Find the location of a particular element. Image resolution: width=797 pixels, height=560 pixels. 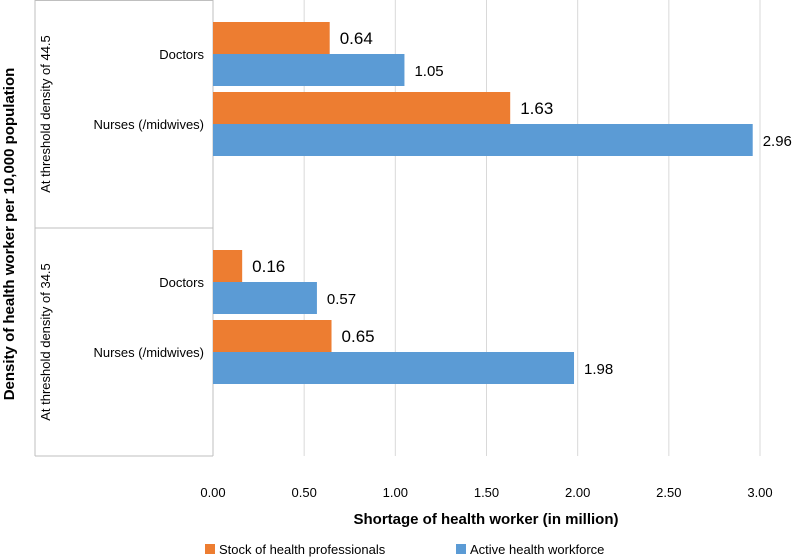

group-label: At threshold density of 44.5 is located at coordinates (45, 114).